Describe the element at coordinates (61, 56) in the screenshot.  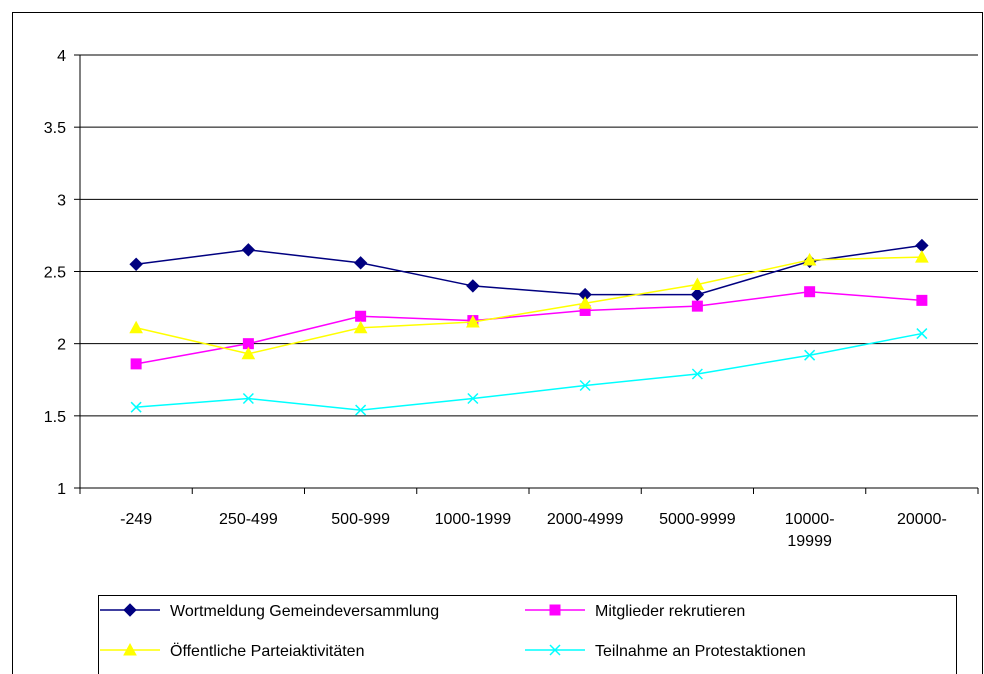
I see `y-tick-label: 4` at that location.